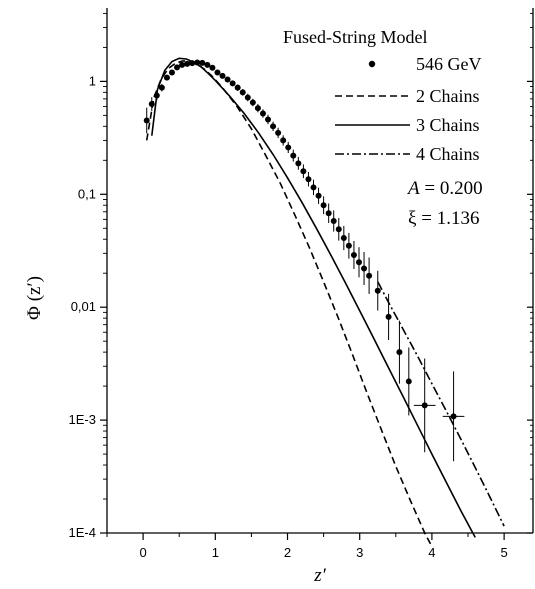 The image size is (535, 589). What do you see at coordinates (142, 552) in the screenshot?
I see `x-tick-label: 0` at bounding box center [142, 552].